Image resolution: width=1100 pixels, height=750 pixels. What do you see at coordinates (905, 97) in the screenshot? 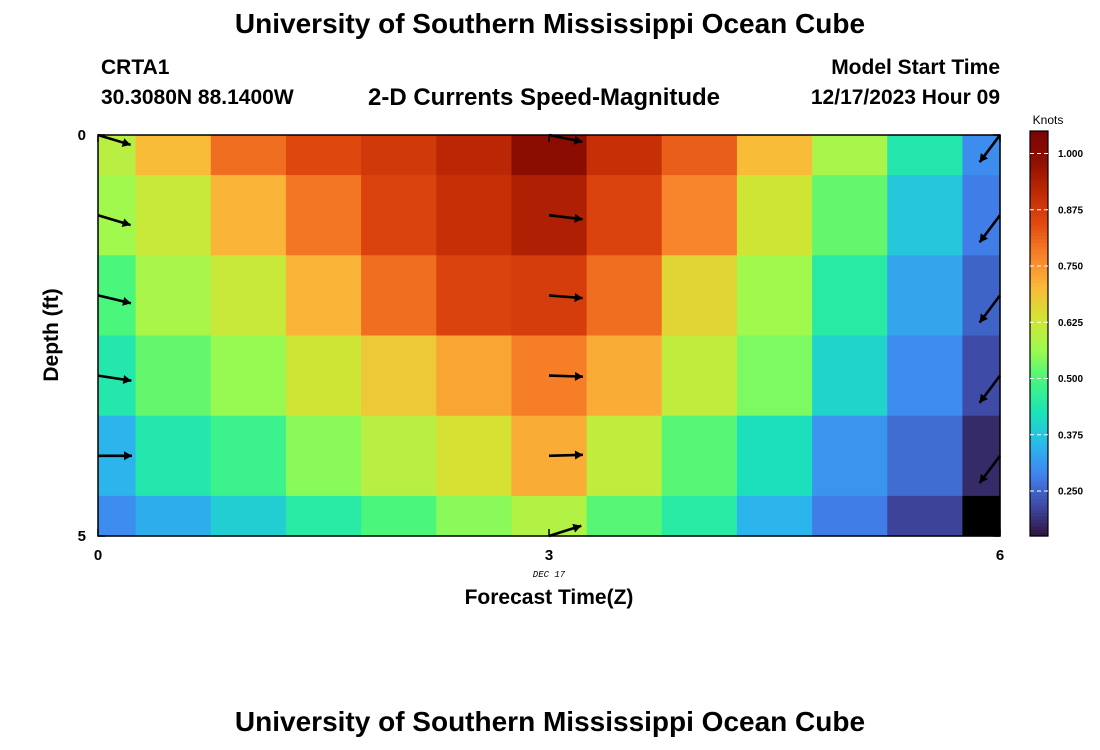
I see `model-start-time: 12/17/2023 Hour 09` at bounding box center [905, 97].